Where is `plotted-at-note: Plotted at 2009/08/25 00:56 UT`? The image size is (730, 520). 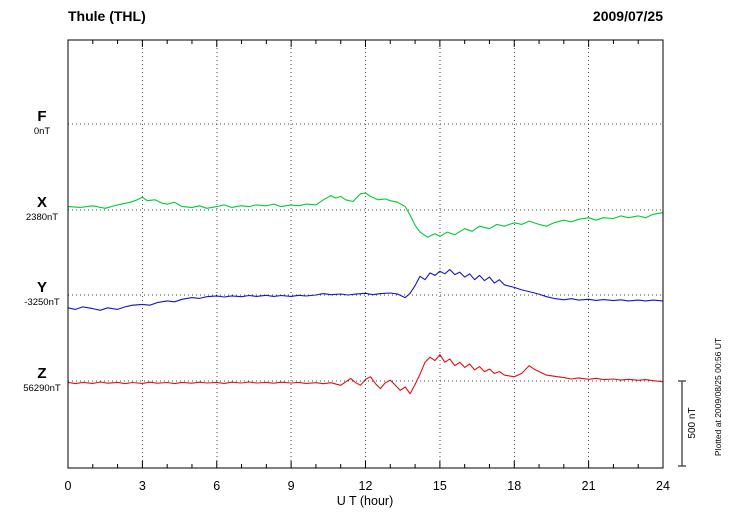 plotted-at-note: Plotted at 2009/08/25 00:56 UT is located at coordinates (718, 397).